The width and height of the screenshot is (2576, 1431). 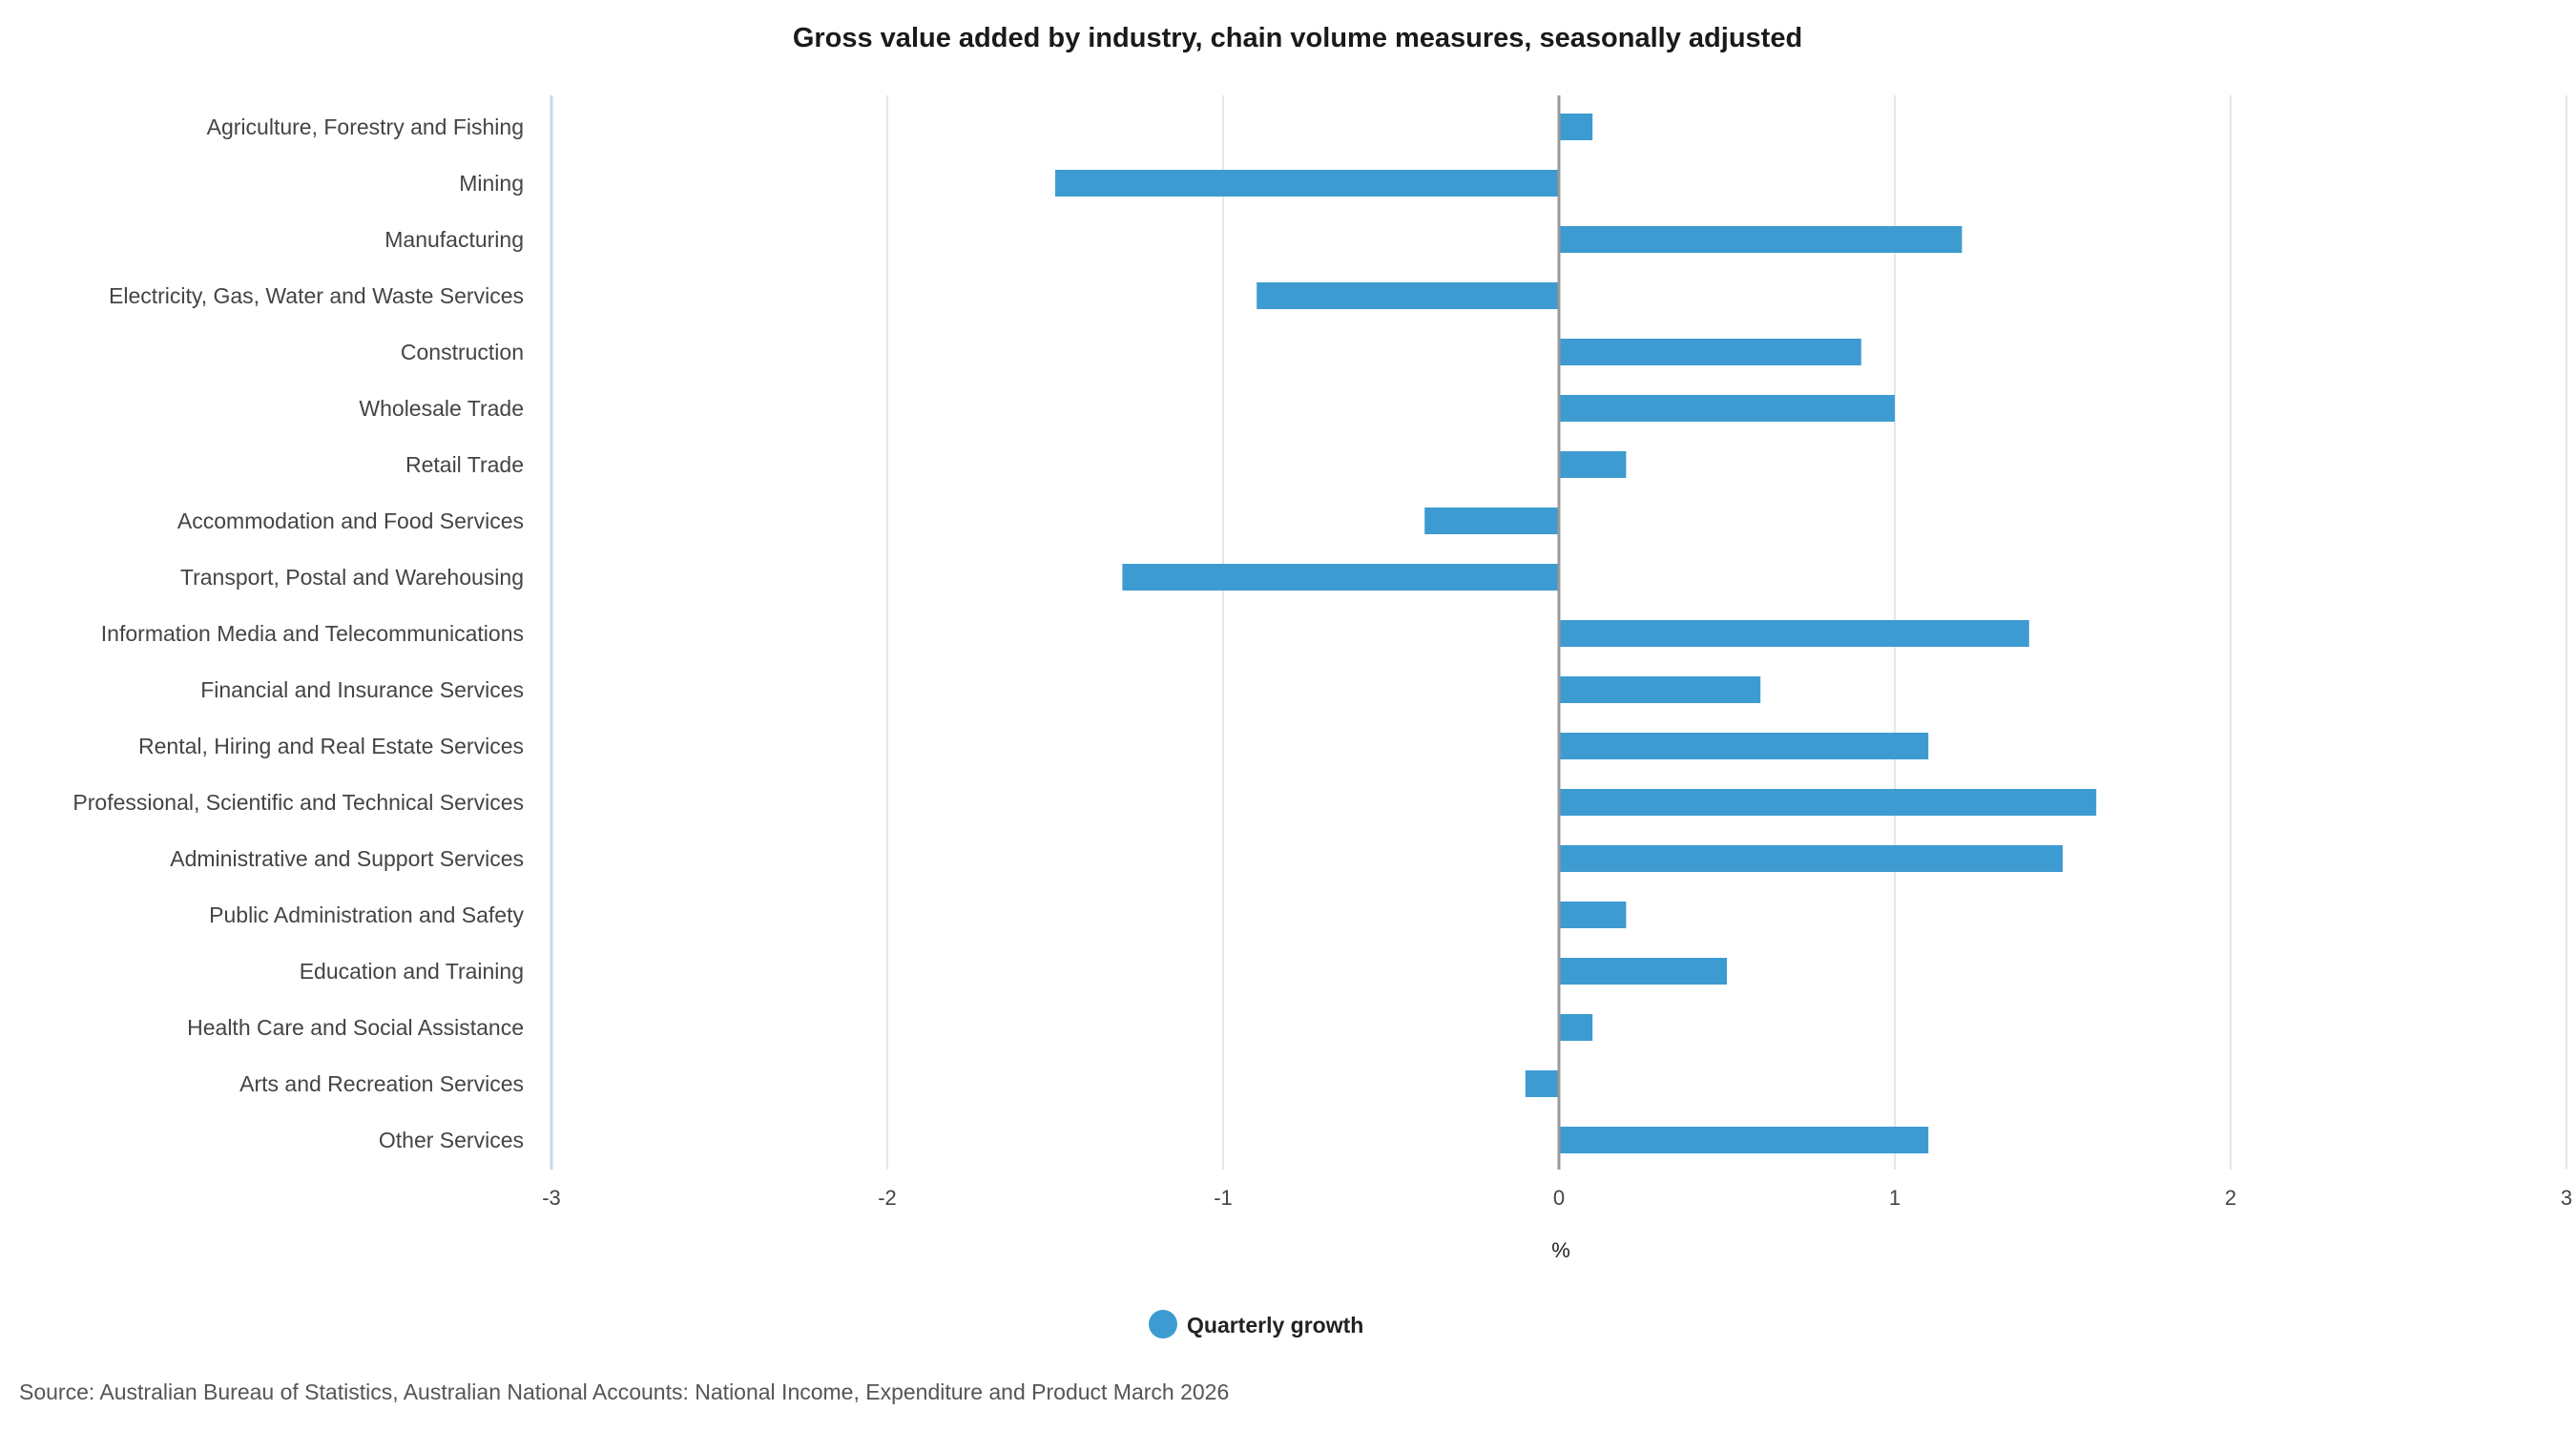 I want to click on x-axis-title: %, so click(x=1560, y=1250).